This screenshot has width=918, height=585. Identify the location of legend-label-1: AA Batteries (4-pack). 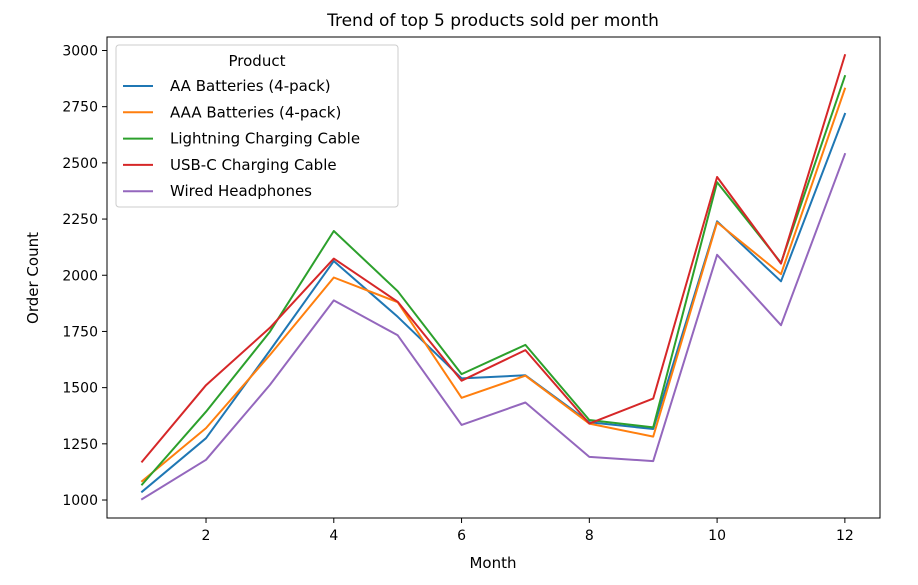
(250, 86).